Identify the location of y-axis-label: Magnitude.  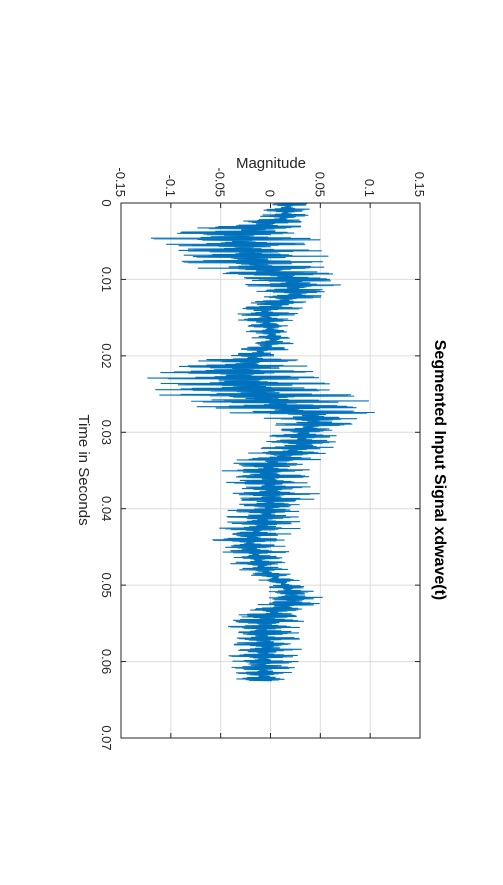
(271, 163).